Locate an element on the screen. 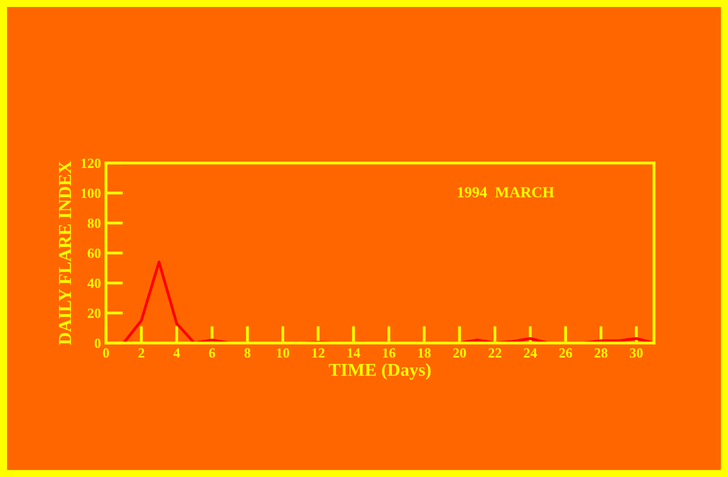  x-tick-label: 8 is located at coordinates (247, 353).